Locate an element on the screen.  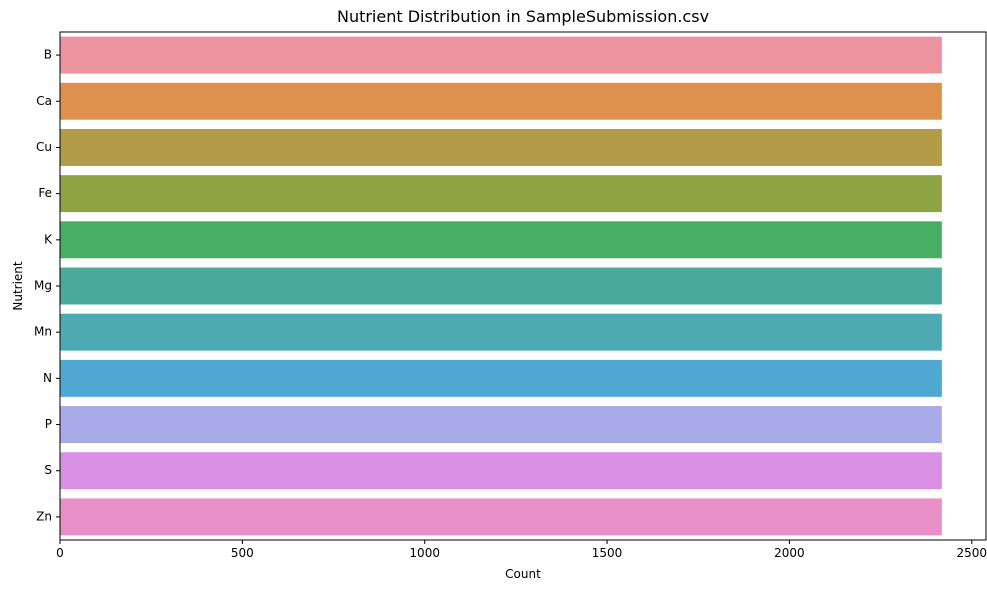
y-tick-label: B is located at coordinates (48, 55).